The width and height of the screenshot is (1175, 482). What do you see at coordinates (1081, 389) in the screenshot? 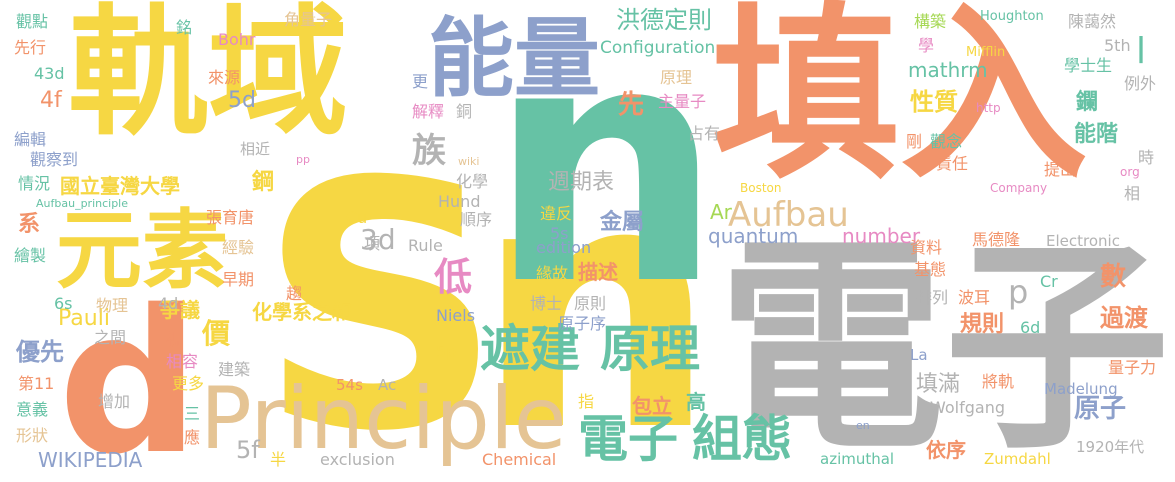
I see `word-madelung: Madelung` at bounding box center [1081, 389].